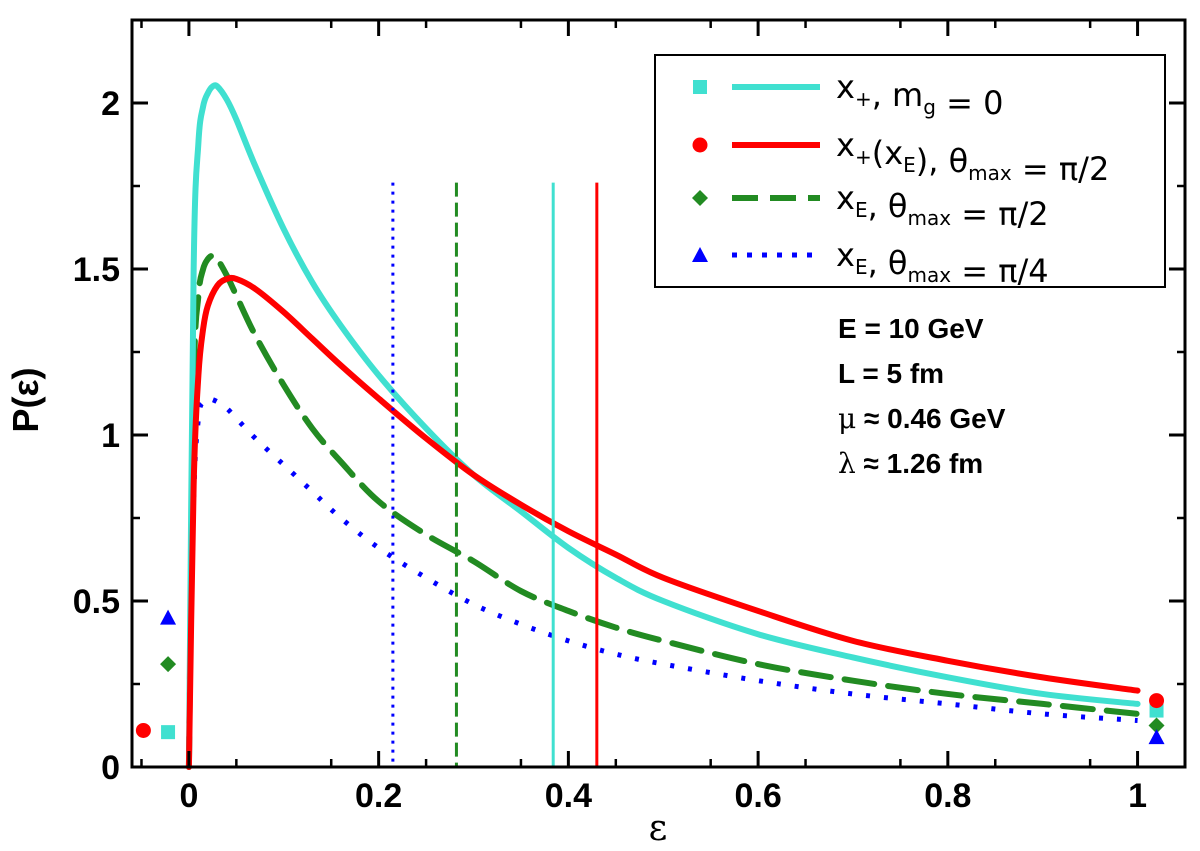 This screenshot has width=1200, height=851. I want to click on endpoint-markers, so click(650, 677).